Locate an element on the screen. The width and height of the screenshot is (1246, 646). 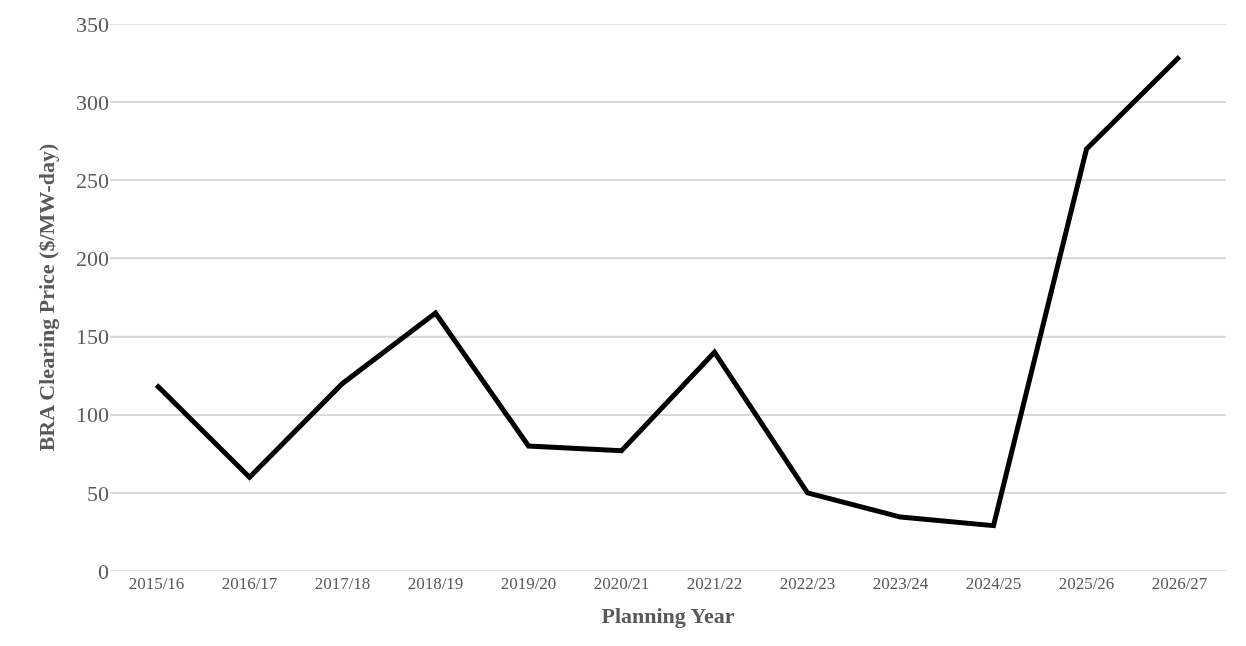
x-tick-label: 2022/23 is located at coordinates (807, 583).